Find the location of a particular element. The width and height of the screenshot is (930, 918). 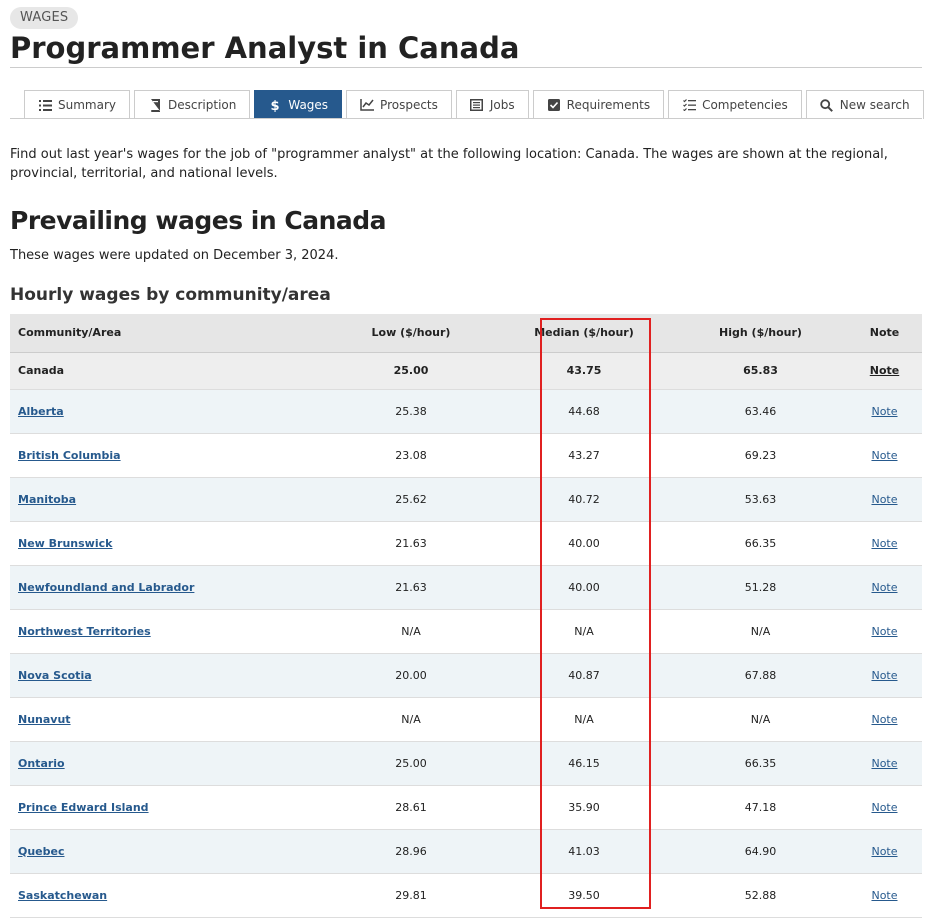

cell-low: 29.81 is located at coordinates (411, 895).